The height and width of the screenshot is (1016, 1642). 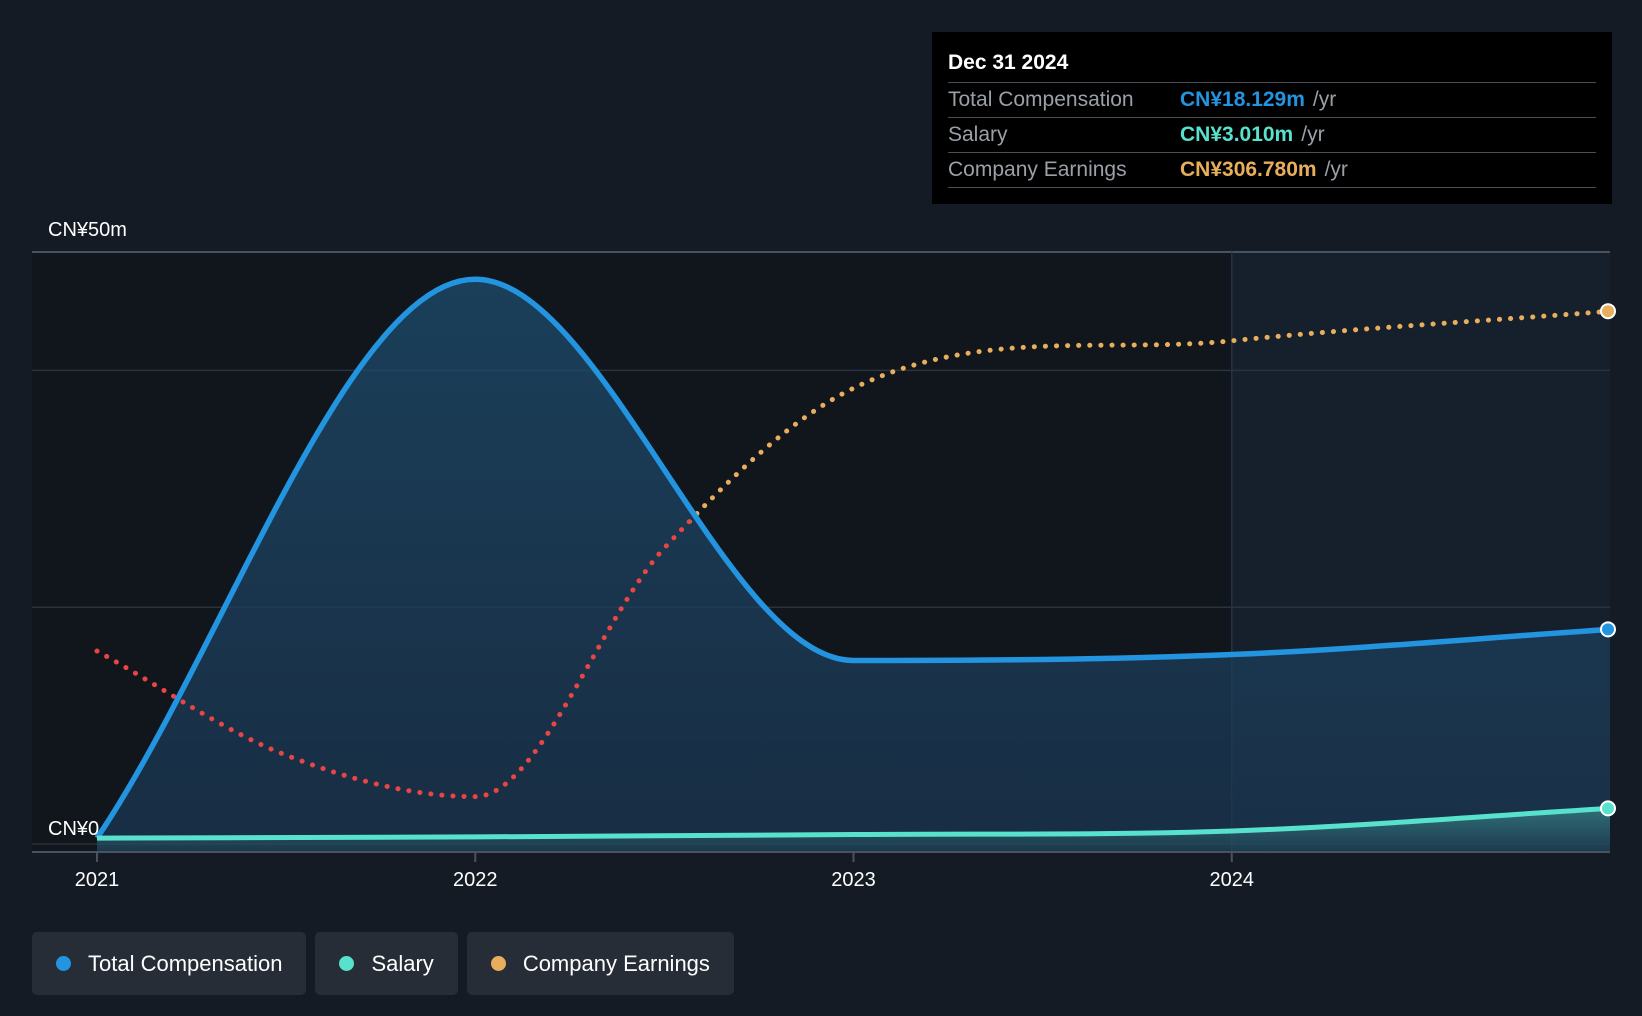 I want to click on tooltip-row-company-earnings: Company Earnings CN¥306.780m /yr, so click(x=1272, y=170).